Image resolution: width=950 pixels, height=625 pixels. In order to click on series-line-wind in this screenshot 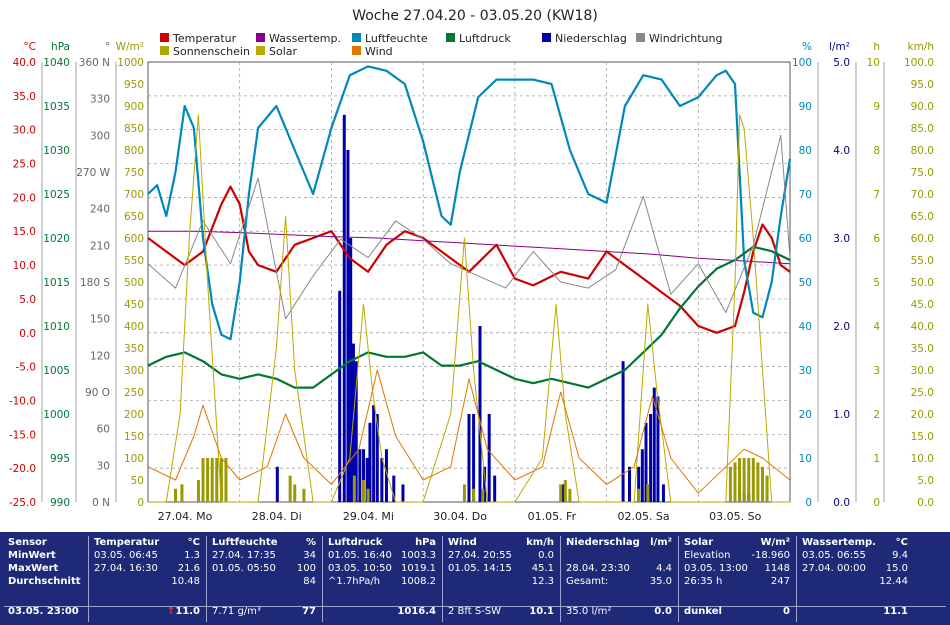, I will do `click(469, 431)`.